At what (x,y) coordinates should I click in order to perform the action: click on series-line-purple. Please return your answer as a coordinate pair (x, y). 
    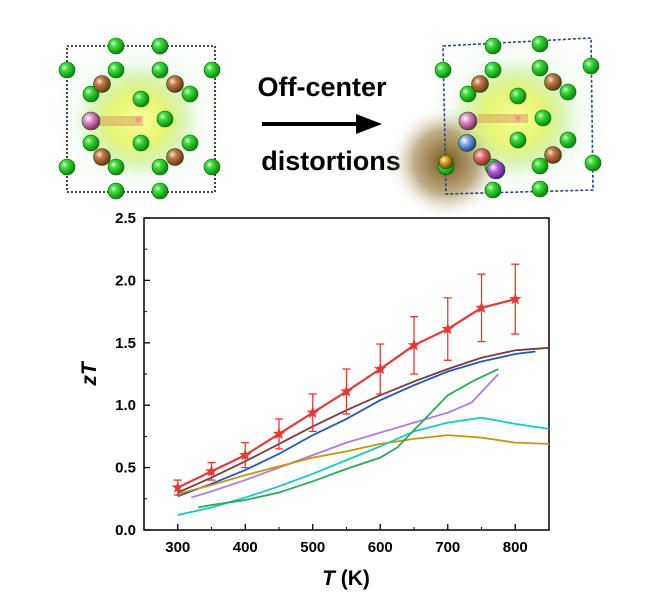
    Looking at the image, I should click on (345, 436).